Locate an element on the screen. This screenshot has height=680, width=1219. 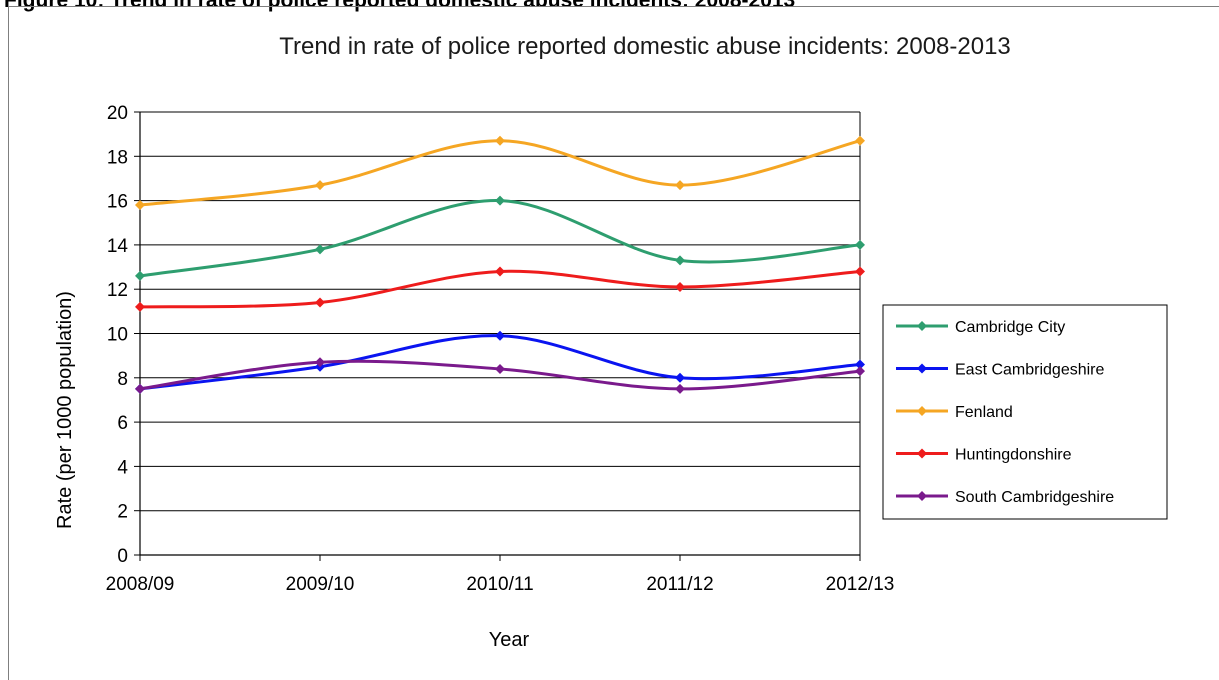
legend-item: Cambridge City is located at coordinates (980, 327).